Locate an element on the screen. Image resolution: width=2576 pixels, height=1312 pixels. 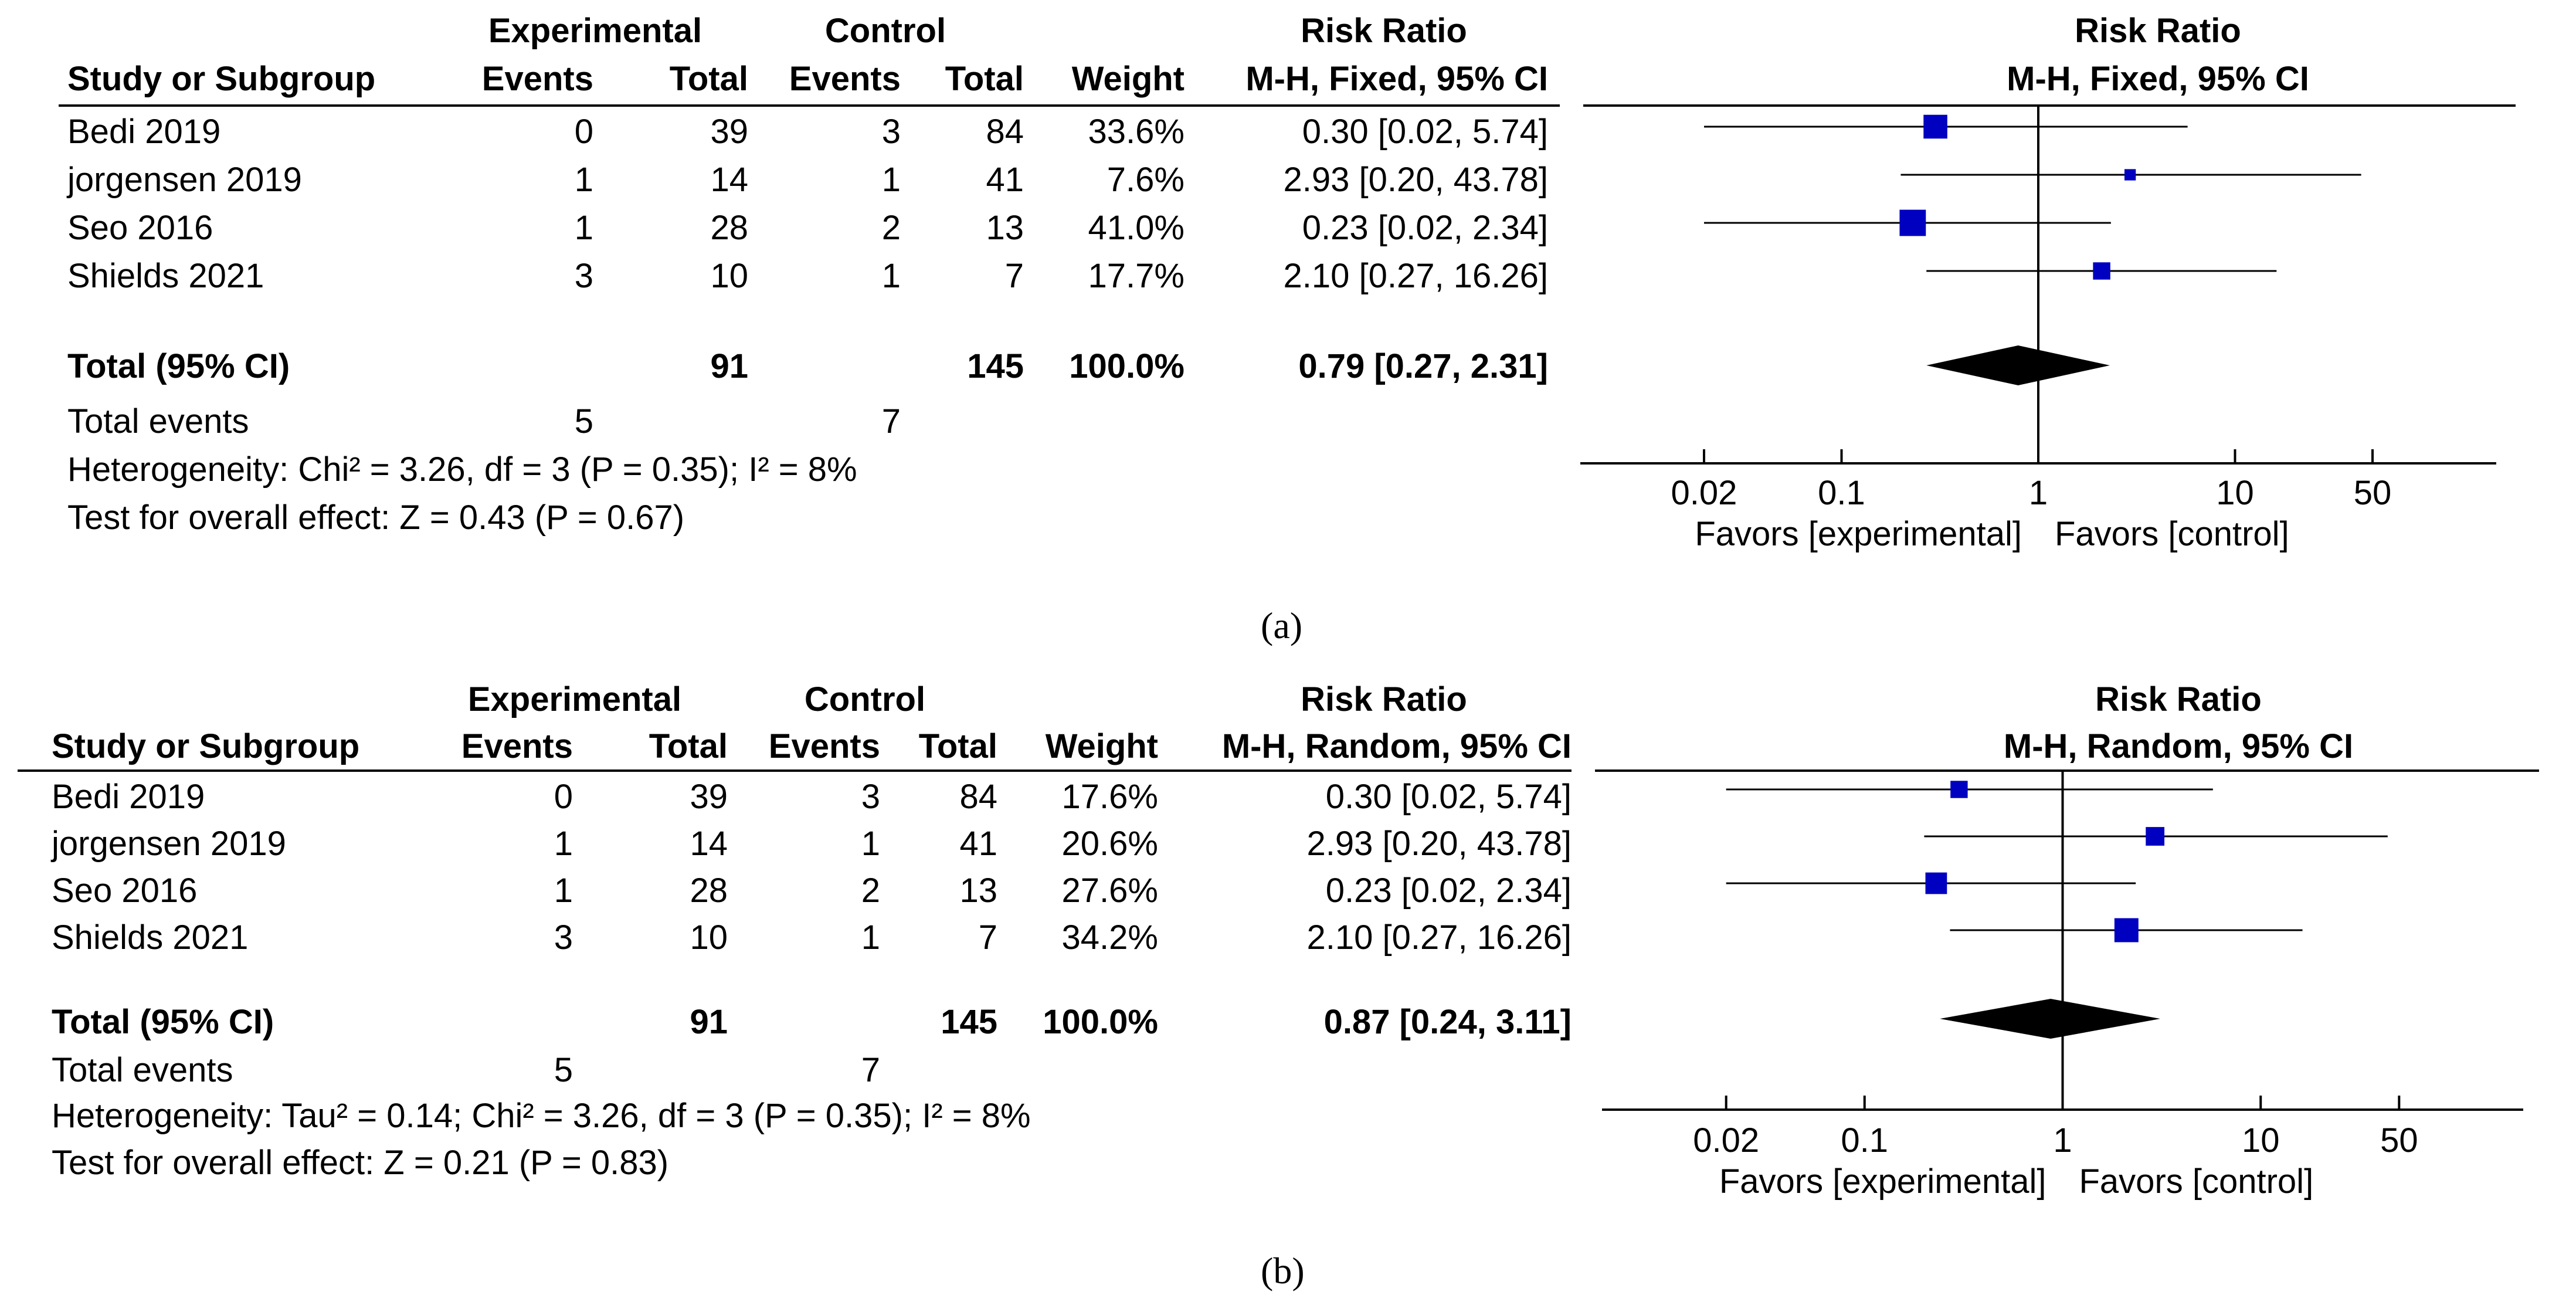
weight: 34.2% is located at coordinates (1109, 937).